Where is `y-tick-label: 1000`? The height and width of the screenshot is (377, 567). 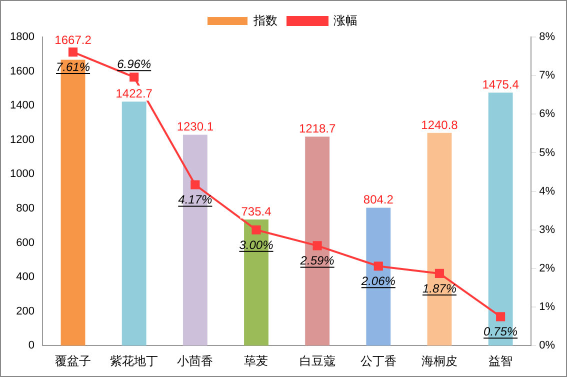
y-tick-label: 1000 is located at coordinates (22, 174).